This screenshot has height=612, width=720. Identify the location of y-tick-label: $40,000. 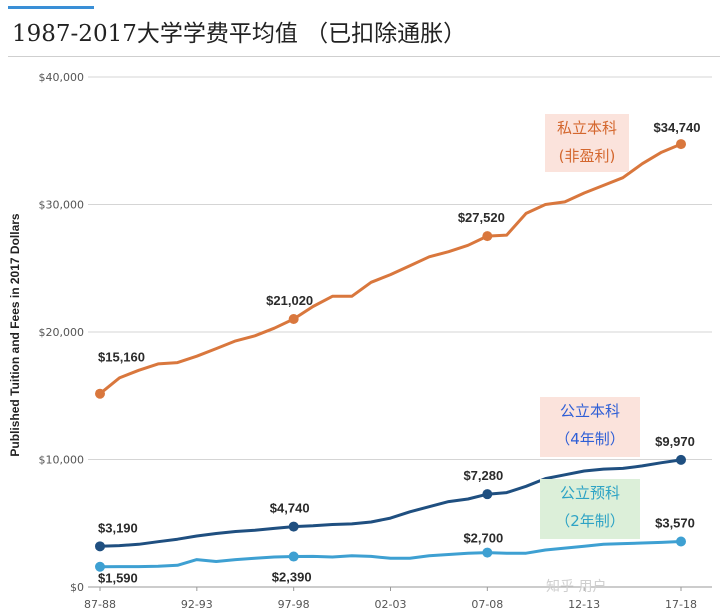
(62, 77).